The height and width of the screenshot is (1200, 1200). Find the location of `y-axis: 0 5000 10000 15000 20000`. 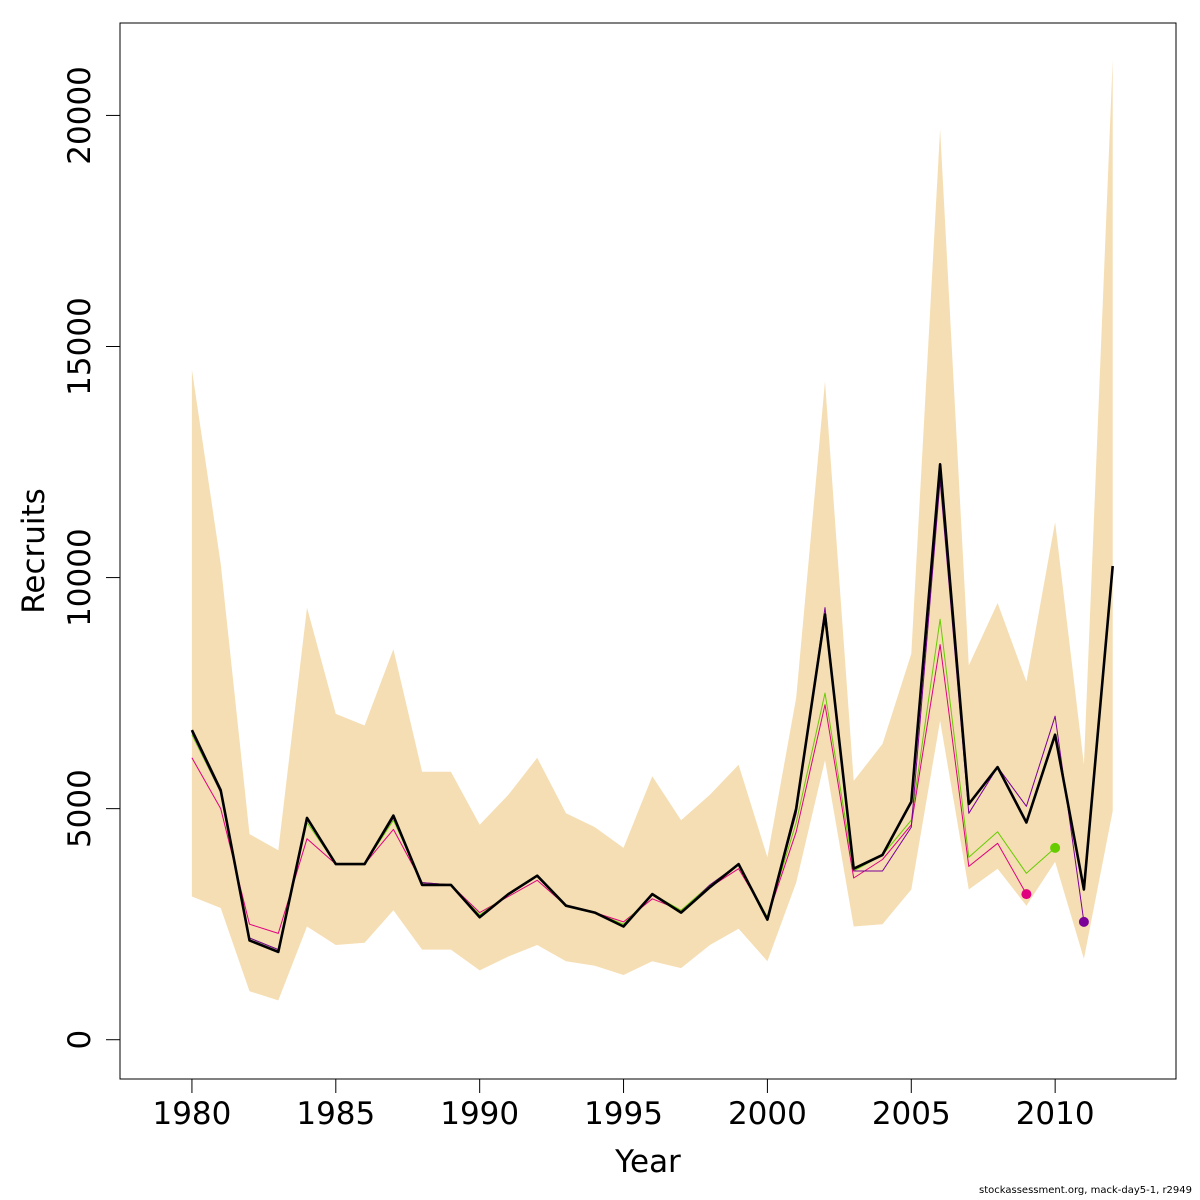

y-axis: 0 5000 10000 15000 20000 is located at coordinates (91, 558).